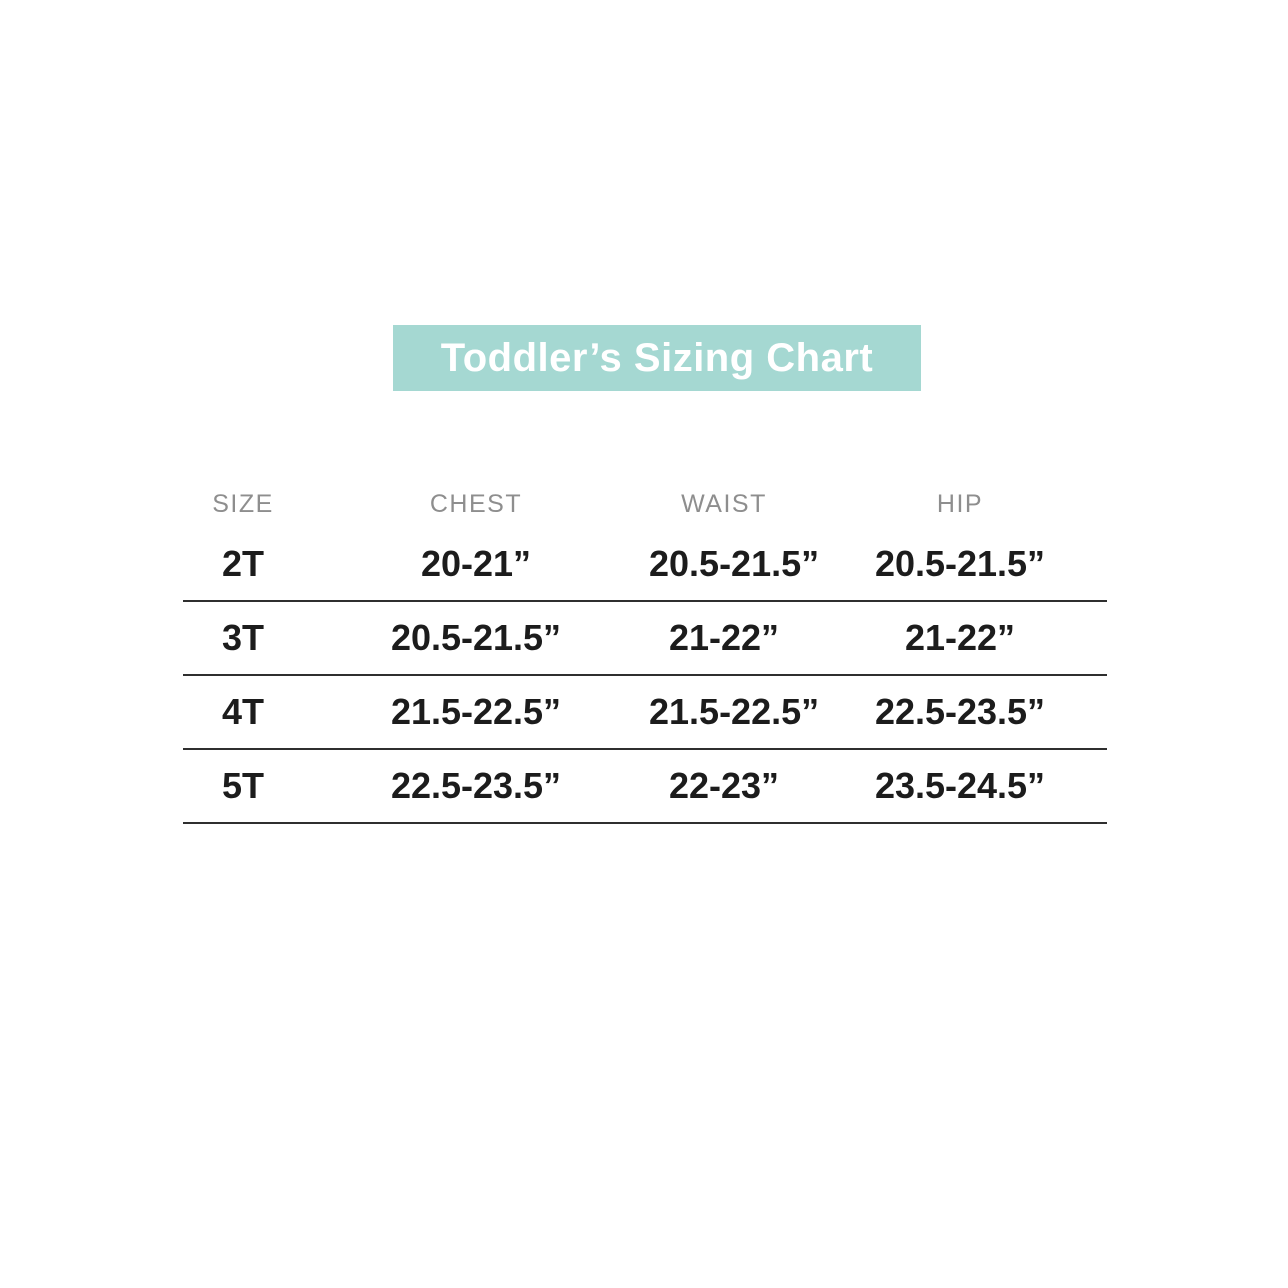  I want to click on title-banner: Toddler’s Sizing Chart, so click(657, 358).